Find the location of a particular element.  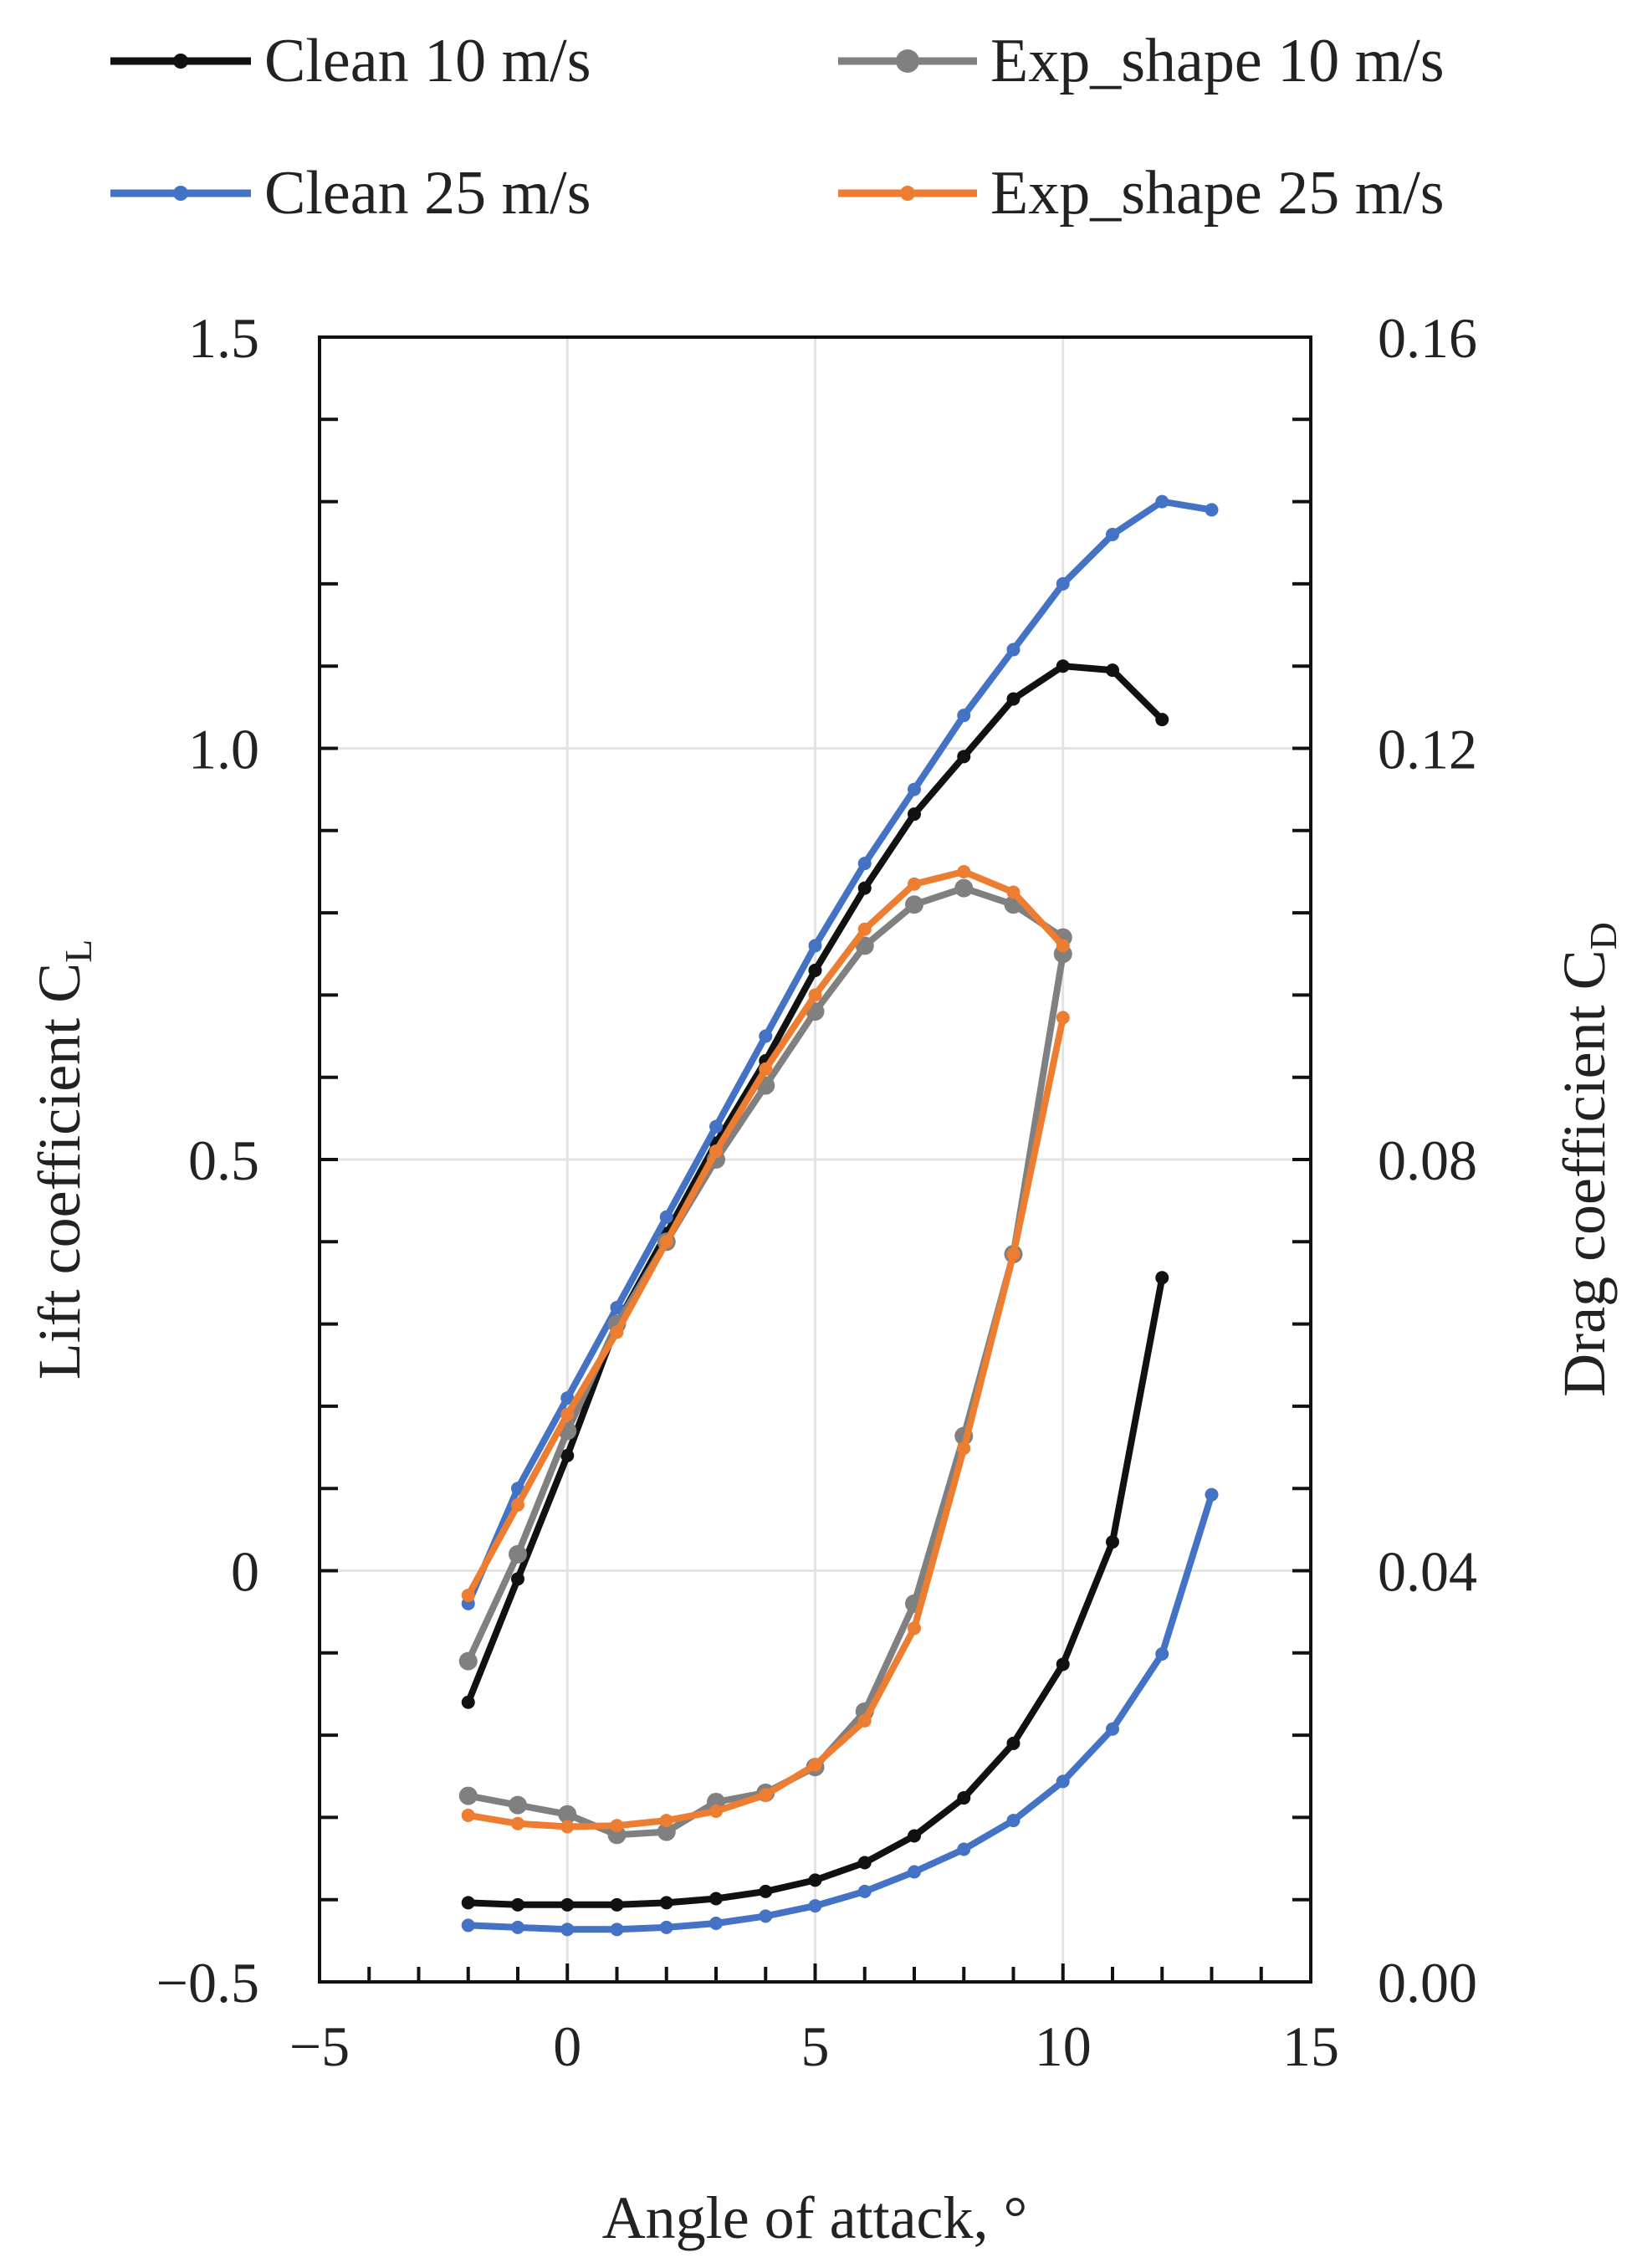

y-right-tick-label-0: 0.16 is located at coordinates (1428, 338).